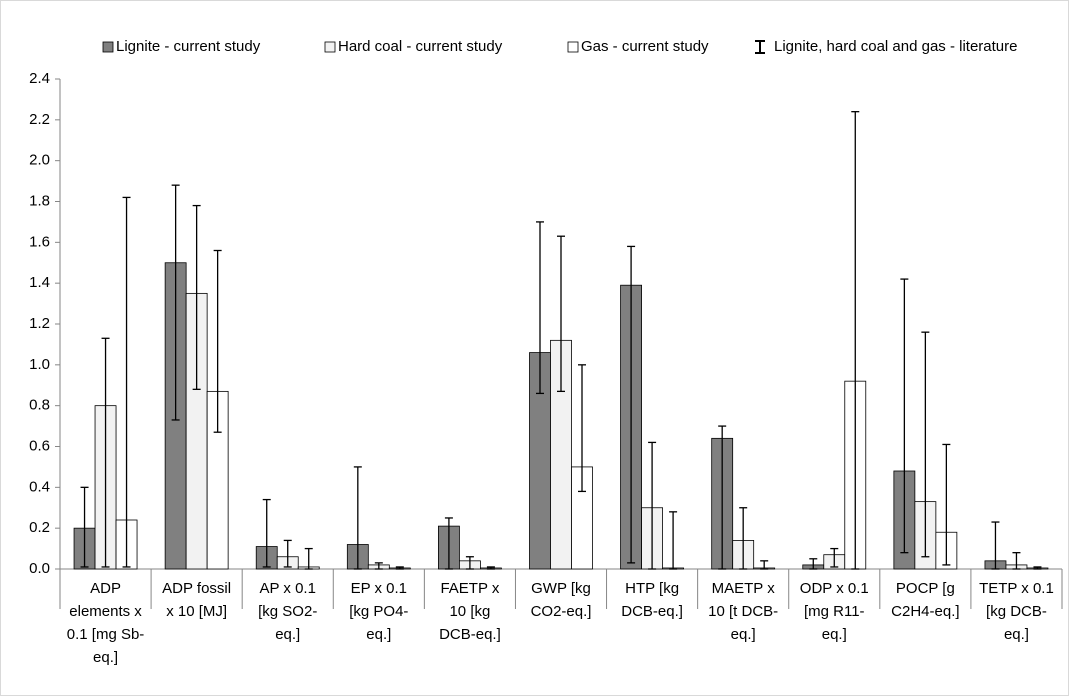 The image size is (1070, 697). I want to click on y-tick-label: 2.4, so click(39, 78).